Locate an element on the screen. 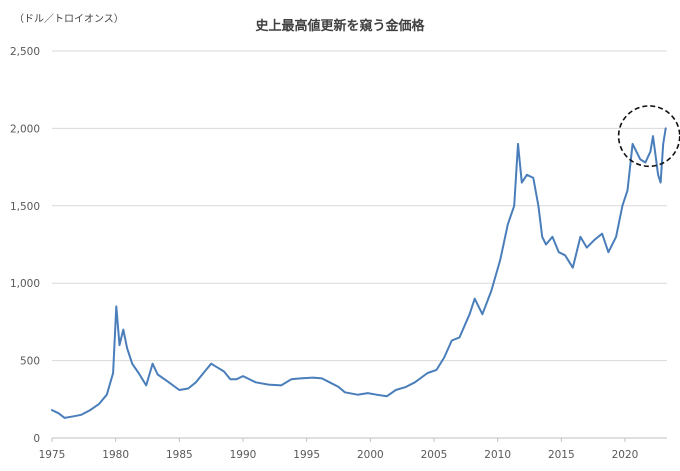 This screenshot has height=471, width=680. y-tick-label: 0 is located at coordinates (36, 439).